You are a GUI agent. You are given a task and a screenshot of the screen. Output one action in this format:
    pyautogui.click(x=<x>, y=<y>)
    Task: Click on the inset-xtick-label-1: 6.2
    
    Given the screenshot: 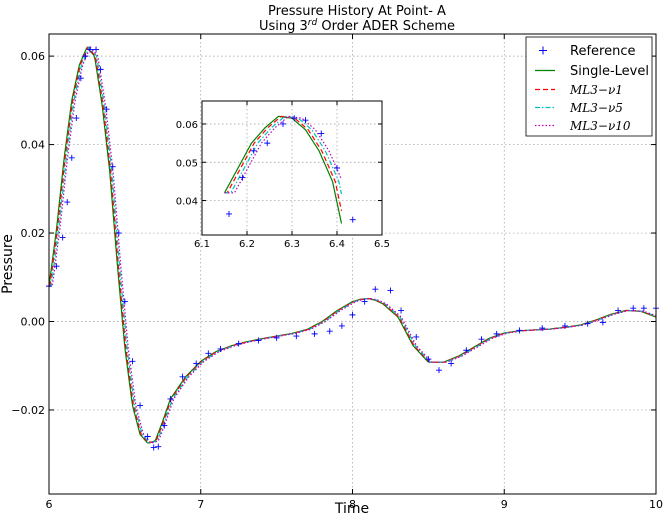 What is the action you would take?
    pyautogui.click(x=247, y=244)
    